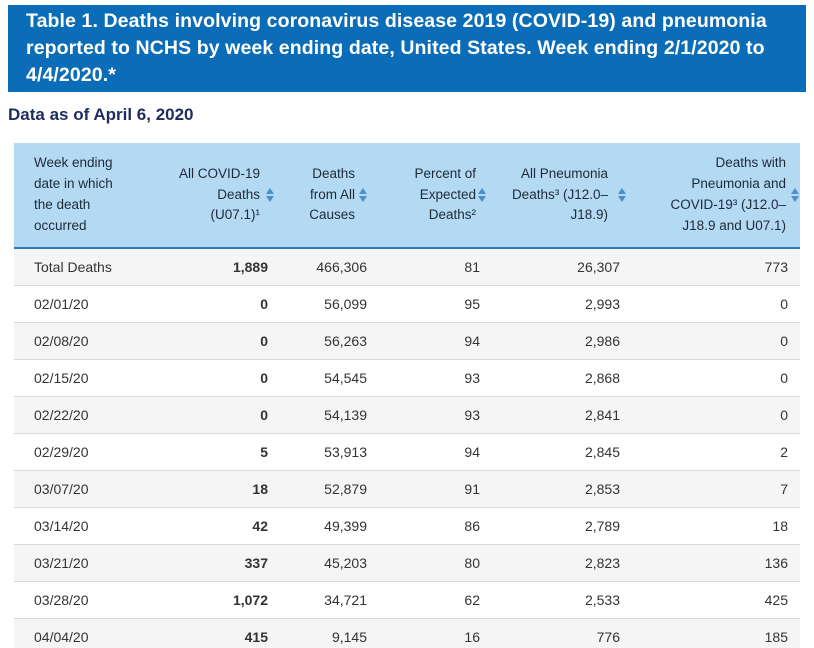  I want to click on value-cell: 52,879, so click(329, 489).